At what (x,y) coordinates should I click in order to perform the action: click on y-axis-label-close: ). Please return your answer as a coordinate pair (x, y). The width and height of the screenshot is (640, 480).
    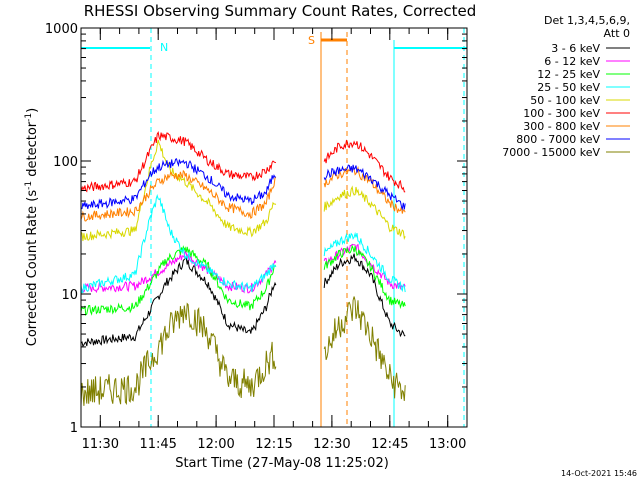
    Looking at the image, I should click on (32, 110).